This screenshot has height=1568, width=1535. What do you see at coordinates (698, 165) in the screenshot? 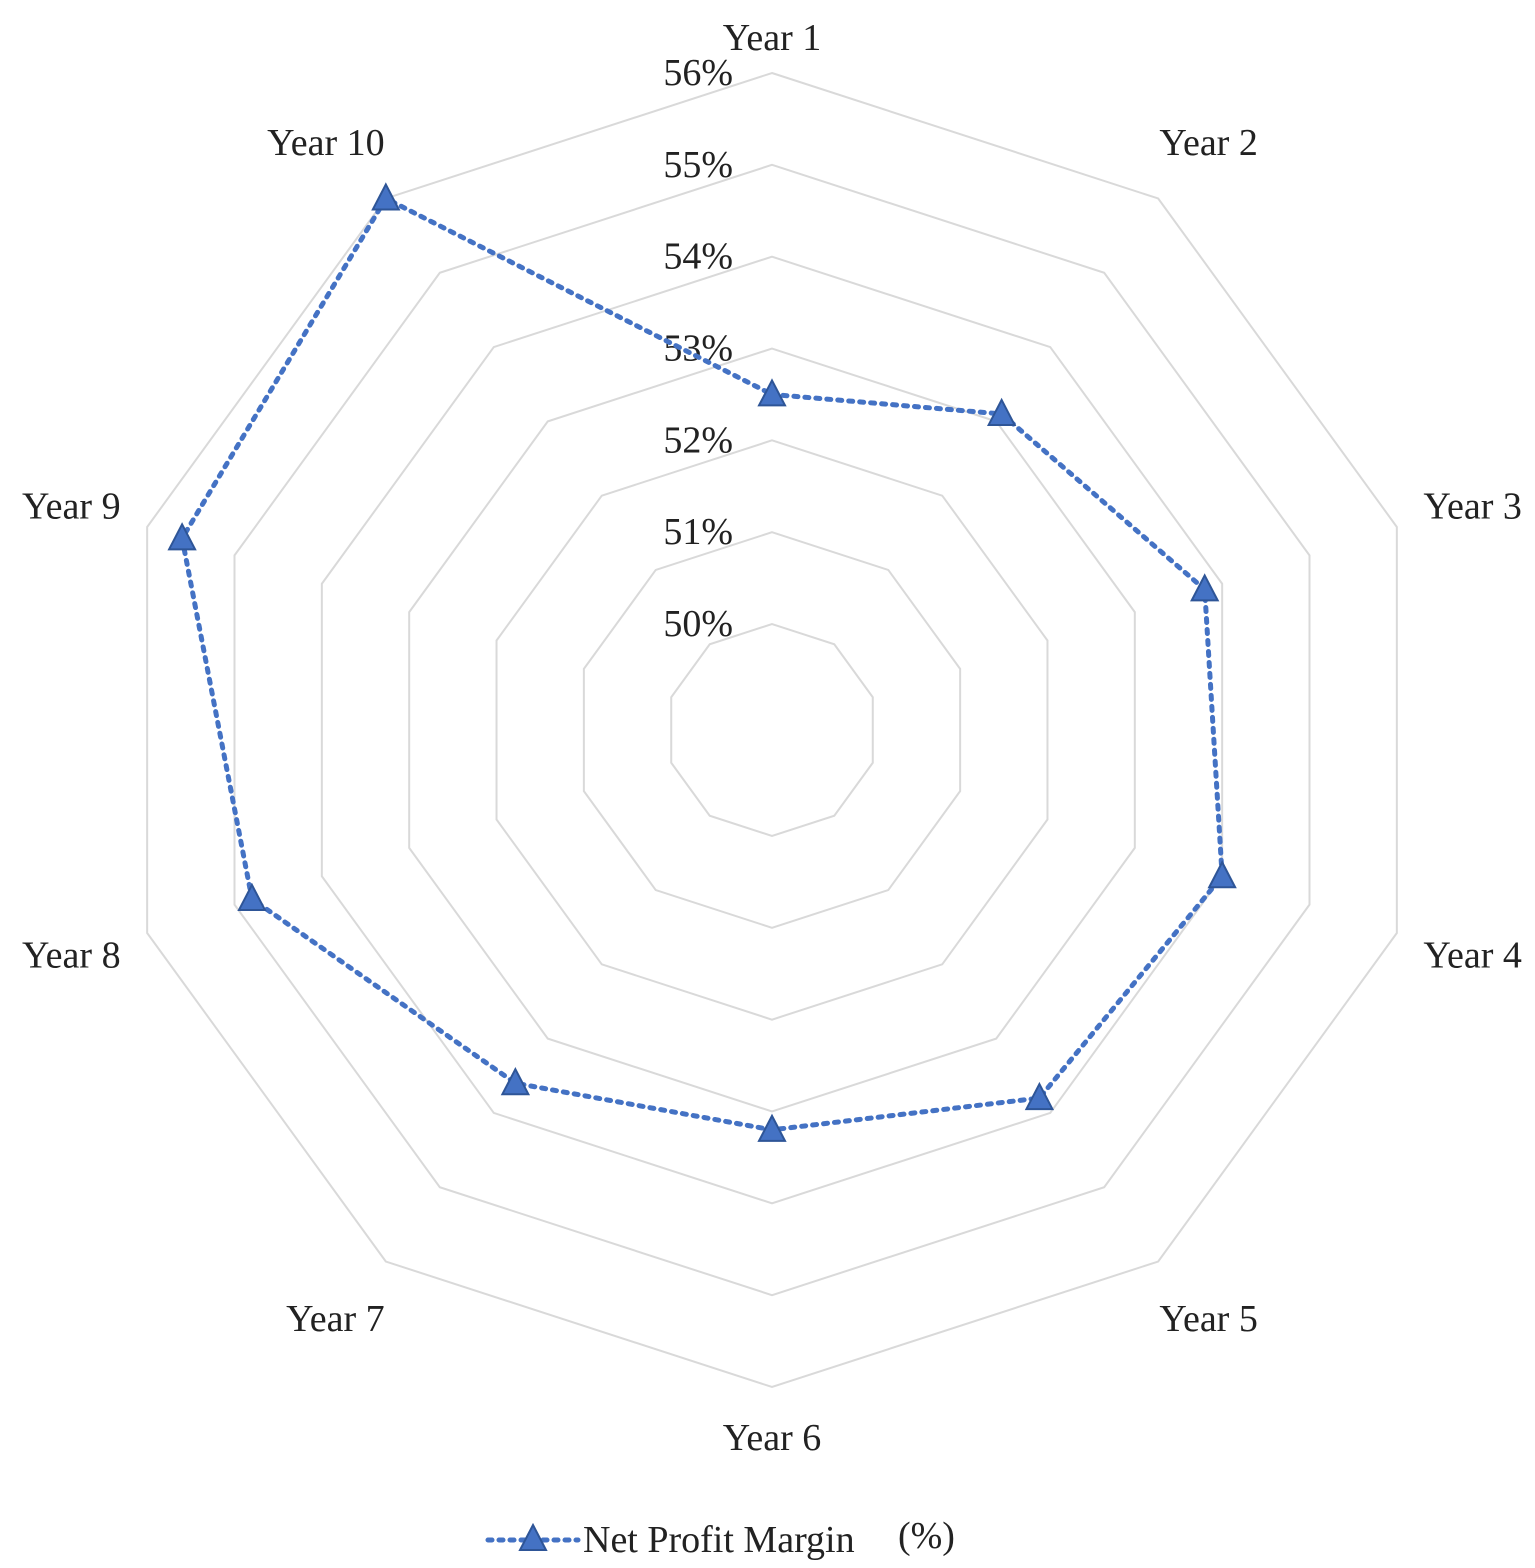
I see `tick-label-55pct: 55%` at bounding box center [698, 165].